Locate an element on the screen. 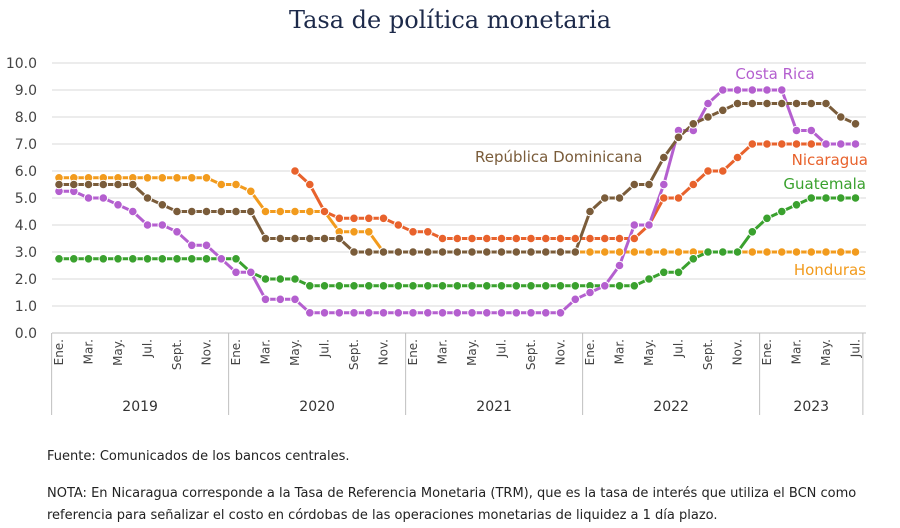 The width and height of the screenshot is (900, 528). y-tick-label: 4.0 is located at coordinates (26, 226).